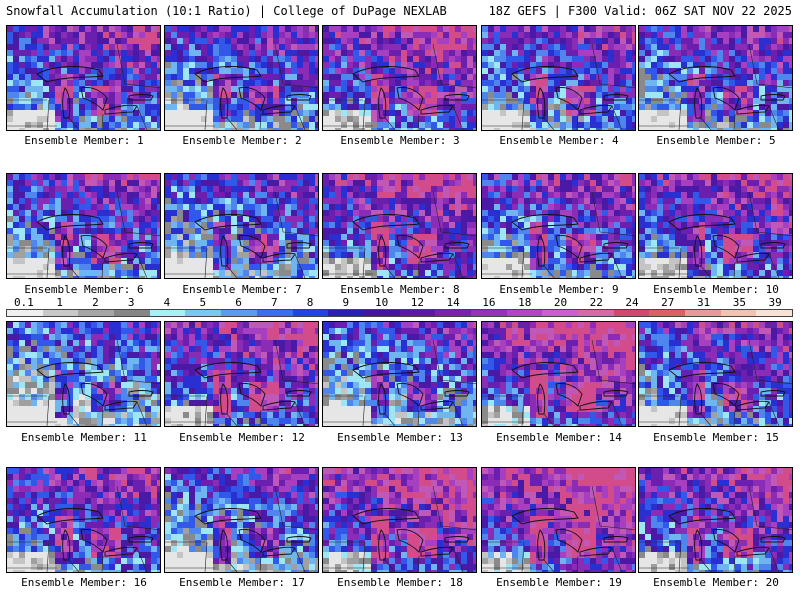 This screenshot has width=800, height=600. What do you see at coordinates (95, 302) in the screenshot?
I see `colorbar-label: 2` at bounding box center [95, 302].